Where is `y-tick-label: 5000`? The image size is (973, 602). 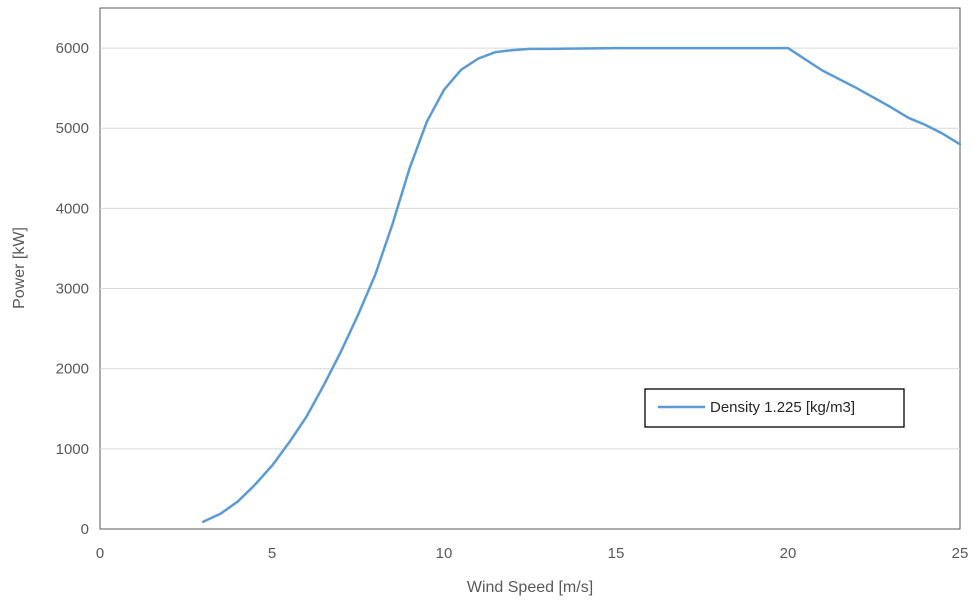 y-tick-label: 5000 is located at coordinates (72, 128).